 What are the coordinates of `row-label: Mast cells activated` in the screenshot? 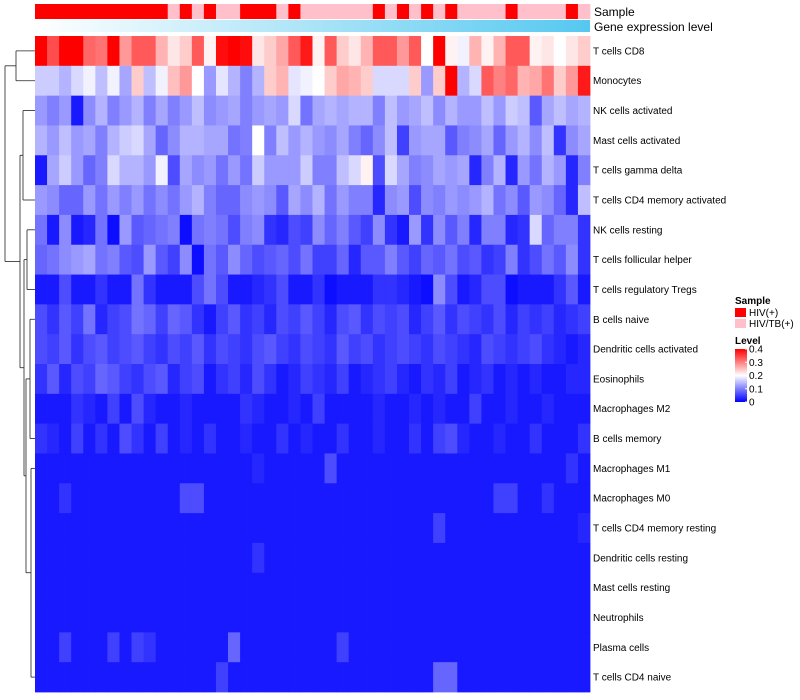 It's located at (636, 141).